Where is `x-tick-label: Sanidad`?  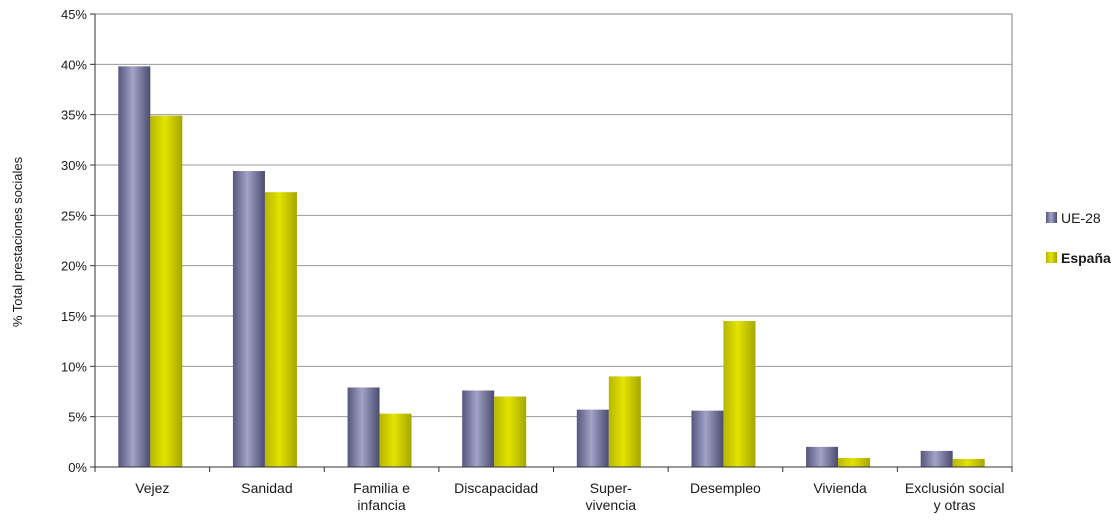 x-tick-label: Sanidad is located at coordinates (266, 488).